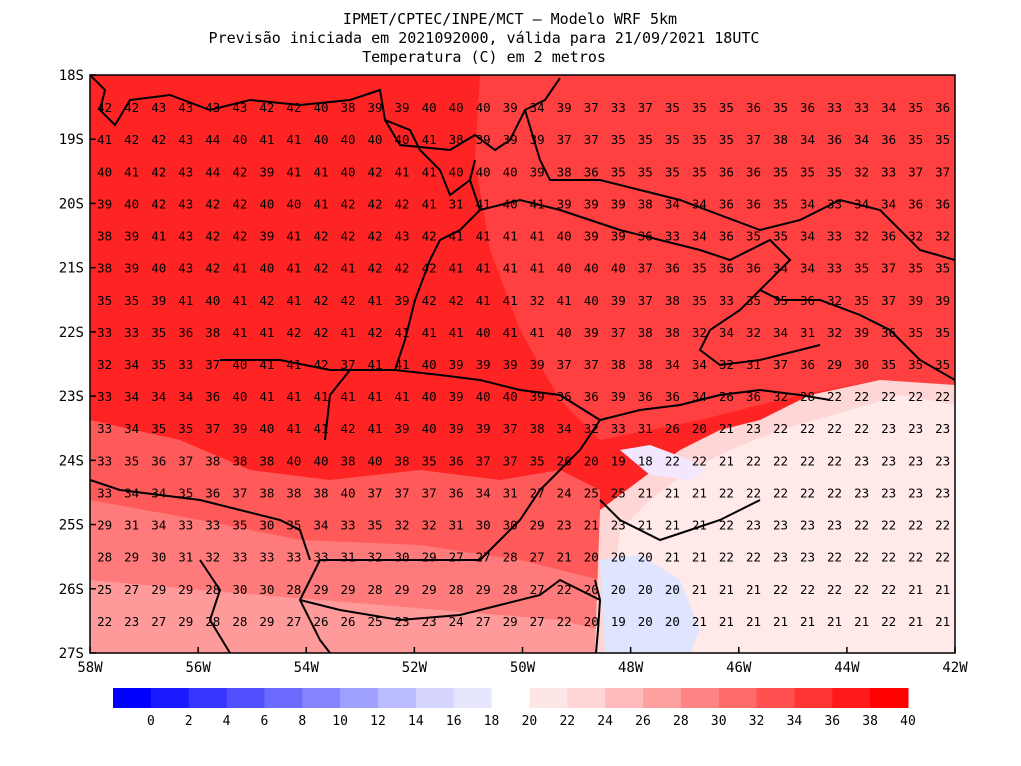 Image resolution: width=1021 pixels, height=766 pixels. What do you see at coordinates (265, 721) in the screenshot?
I see `colorbar-label: 6` at bounding box center [265, 721].